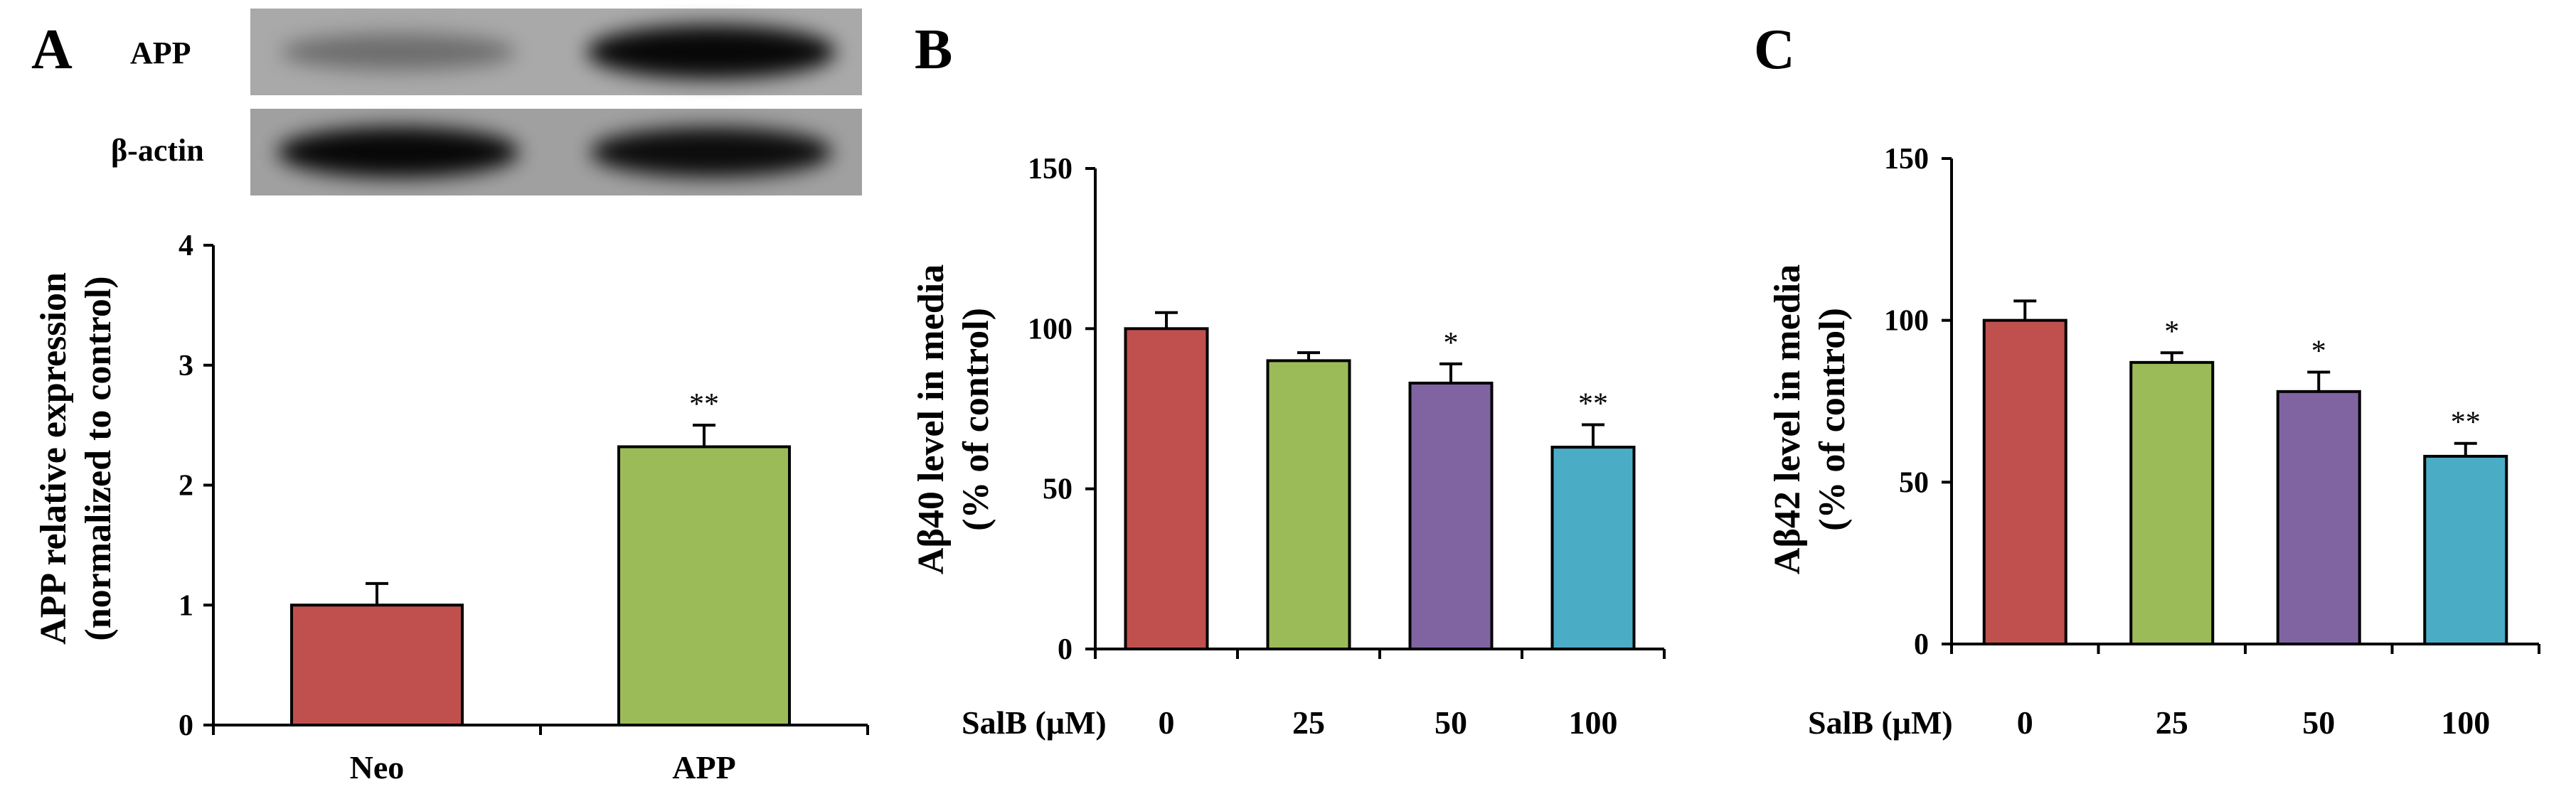 This screenshot has width=2576, height=794. What do you see at coordinates (160, 53) in the screenshot?
I see `blot-label-app: APP` at bounding box center [160, 53].